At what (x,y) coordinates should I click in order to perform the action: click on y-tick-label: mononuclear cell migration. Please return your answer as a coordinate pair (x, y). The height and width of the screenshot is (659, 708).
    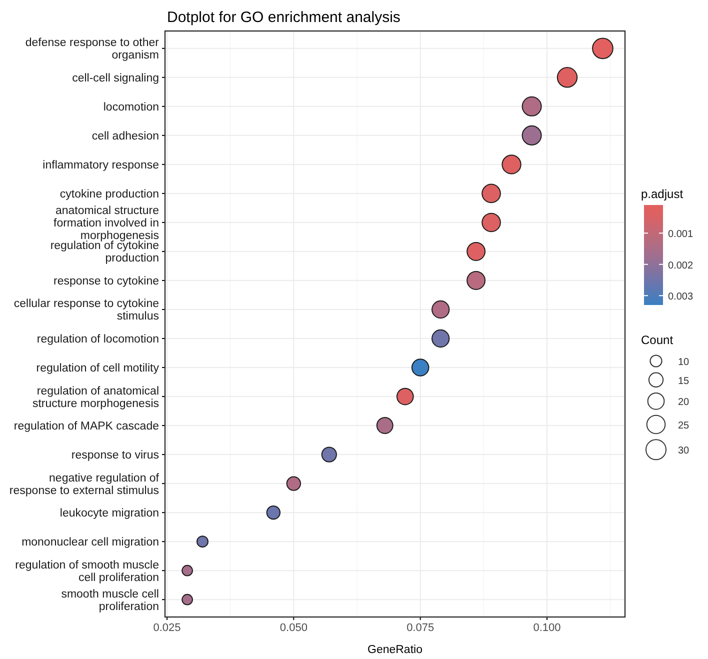
    Looking at the image, I should click on (90, 542).